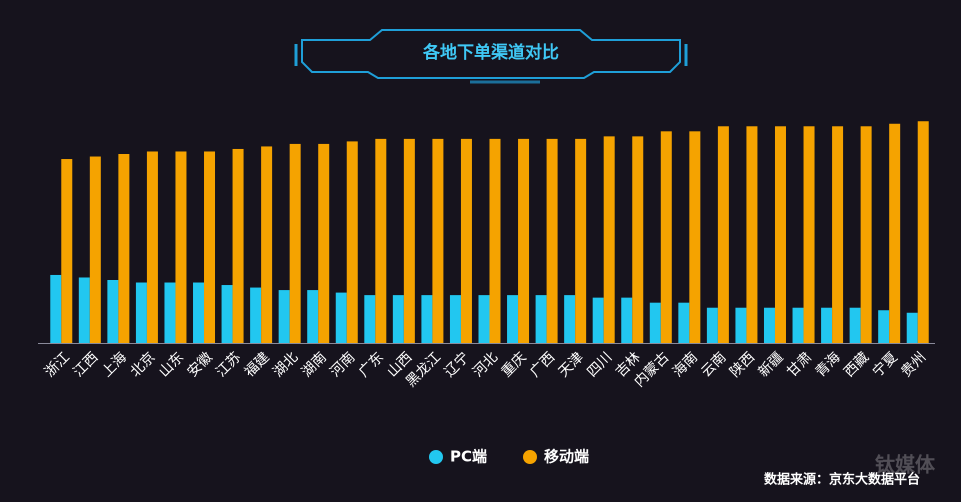 The height and width of the screenshot is (502, 961). I want to click on chart-title: 各地下单渠道对比, so click(490, 52).